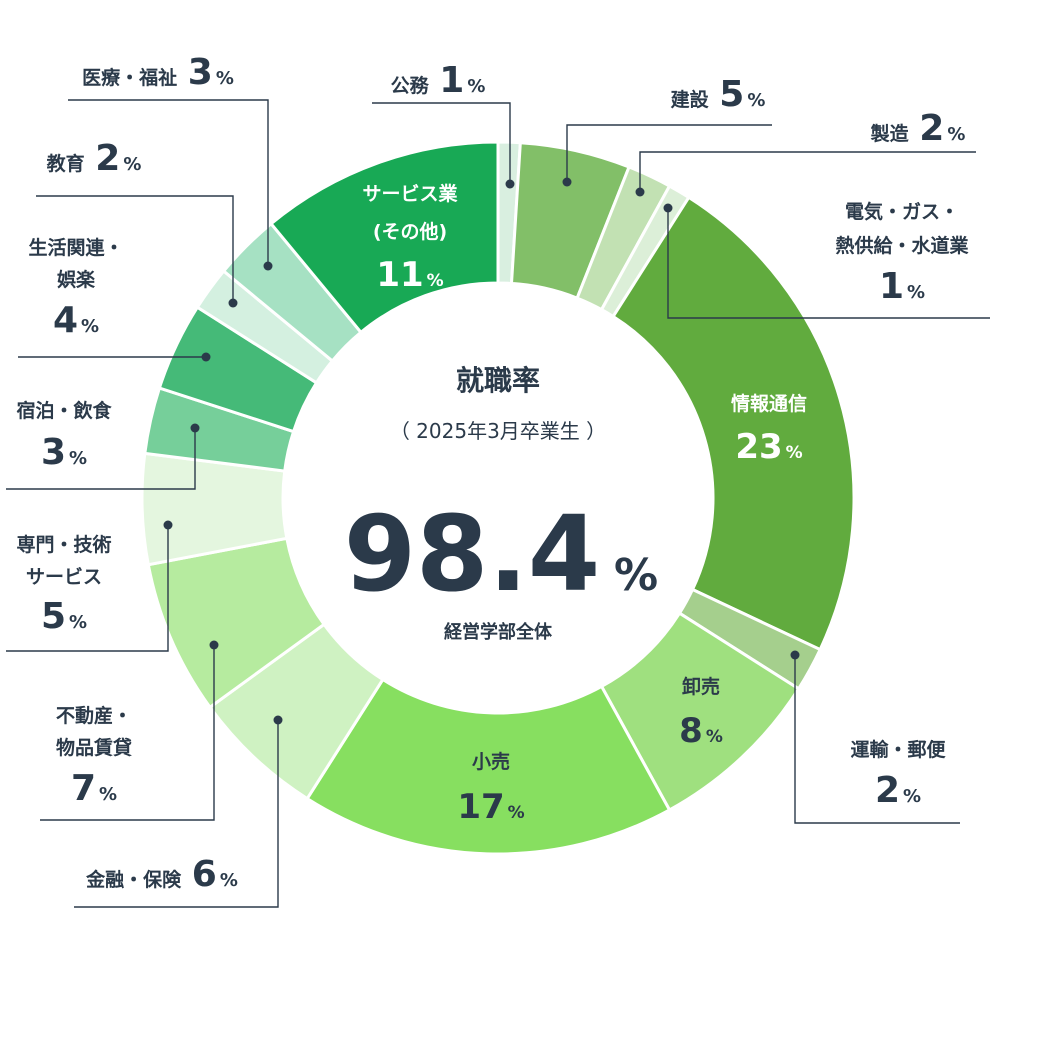  What do you see at coordinates (510, 184) in the screenshot?
I see `slice-1-leader-dot` at bounding box center [510, 184].